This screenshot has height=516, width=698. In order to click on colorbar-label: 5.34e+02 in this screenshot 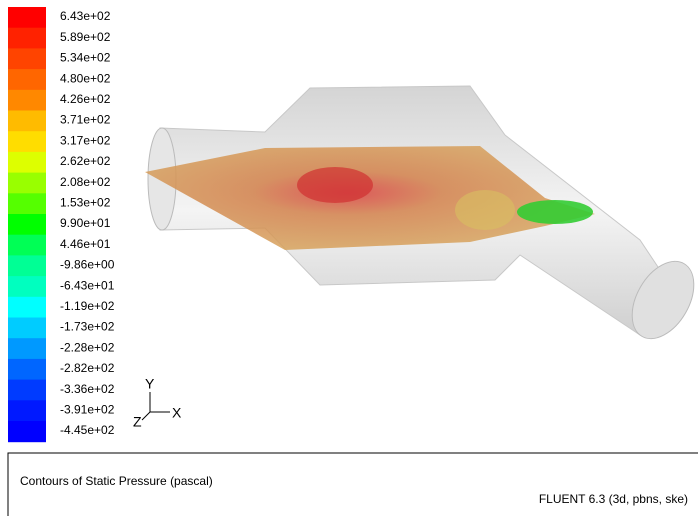, I will do `click(85, 58)`.